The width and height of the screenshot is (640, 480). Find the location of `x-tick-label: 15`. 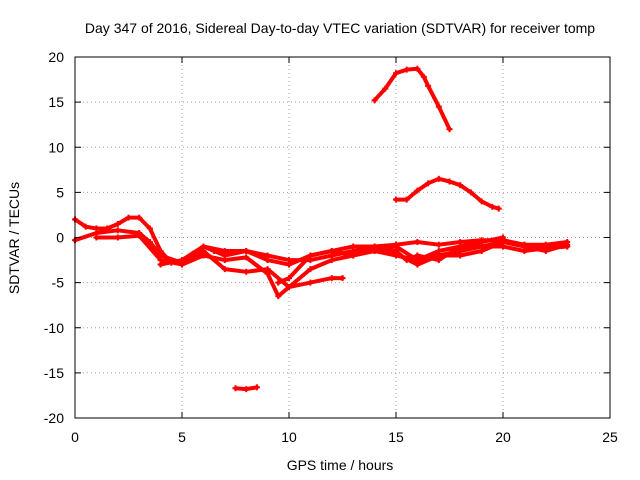

x-tick-label: 15 is located at coordinates (396, 437).